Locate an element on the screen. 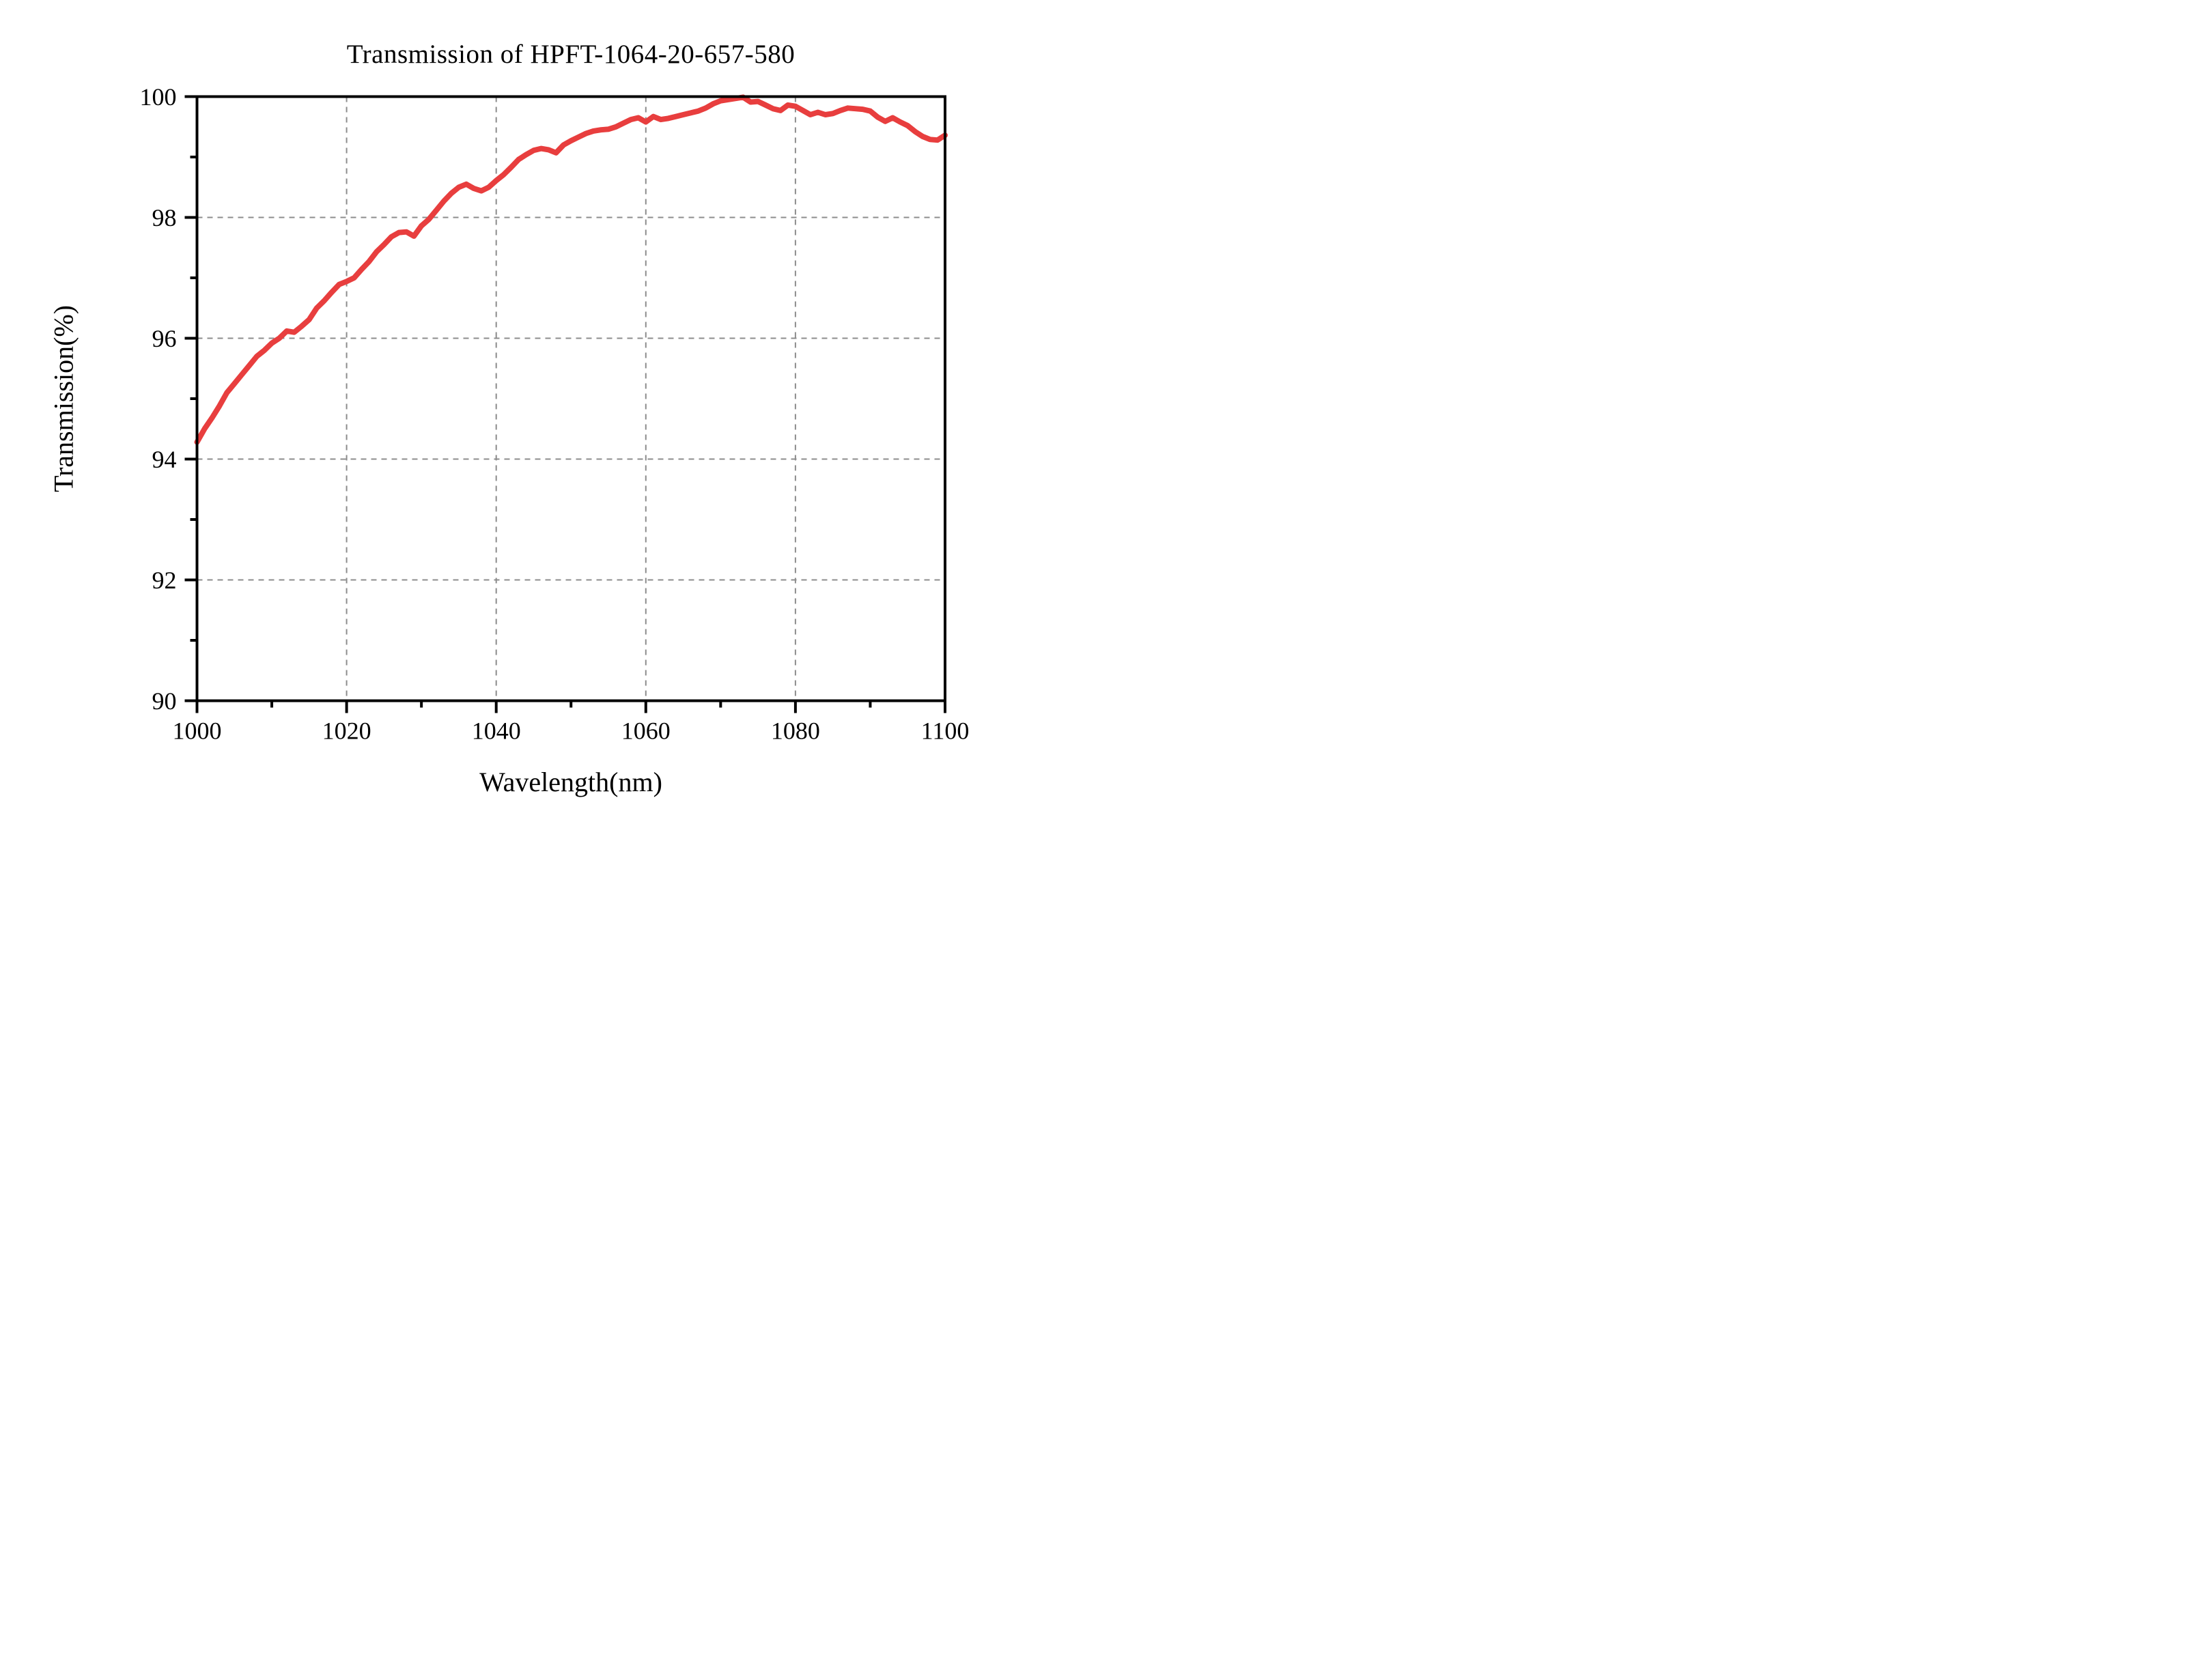  transmission-line-chart: 1000 1020 1040 1060 1080 1100 90 92 94 96 98 100 is located at coordinates (555, 414).